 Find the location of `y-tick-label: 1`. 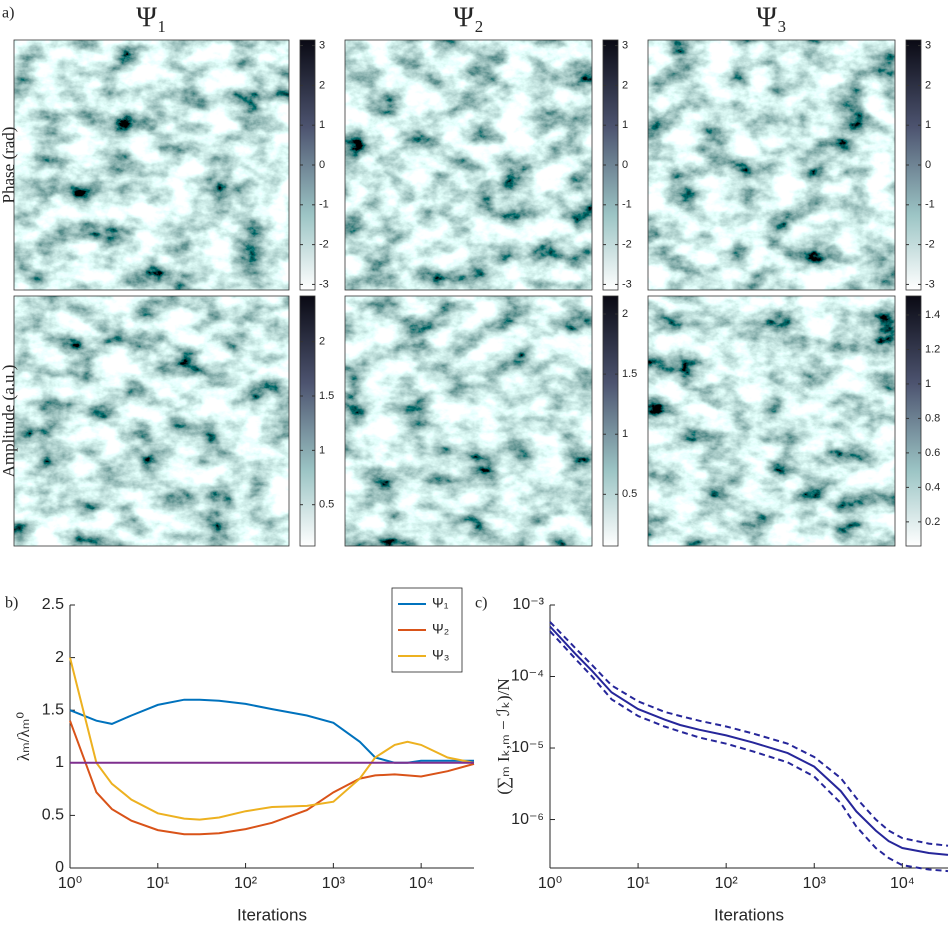

y-tick-label: 1 is located at coordinates (59, 762).